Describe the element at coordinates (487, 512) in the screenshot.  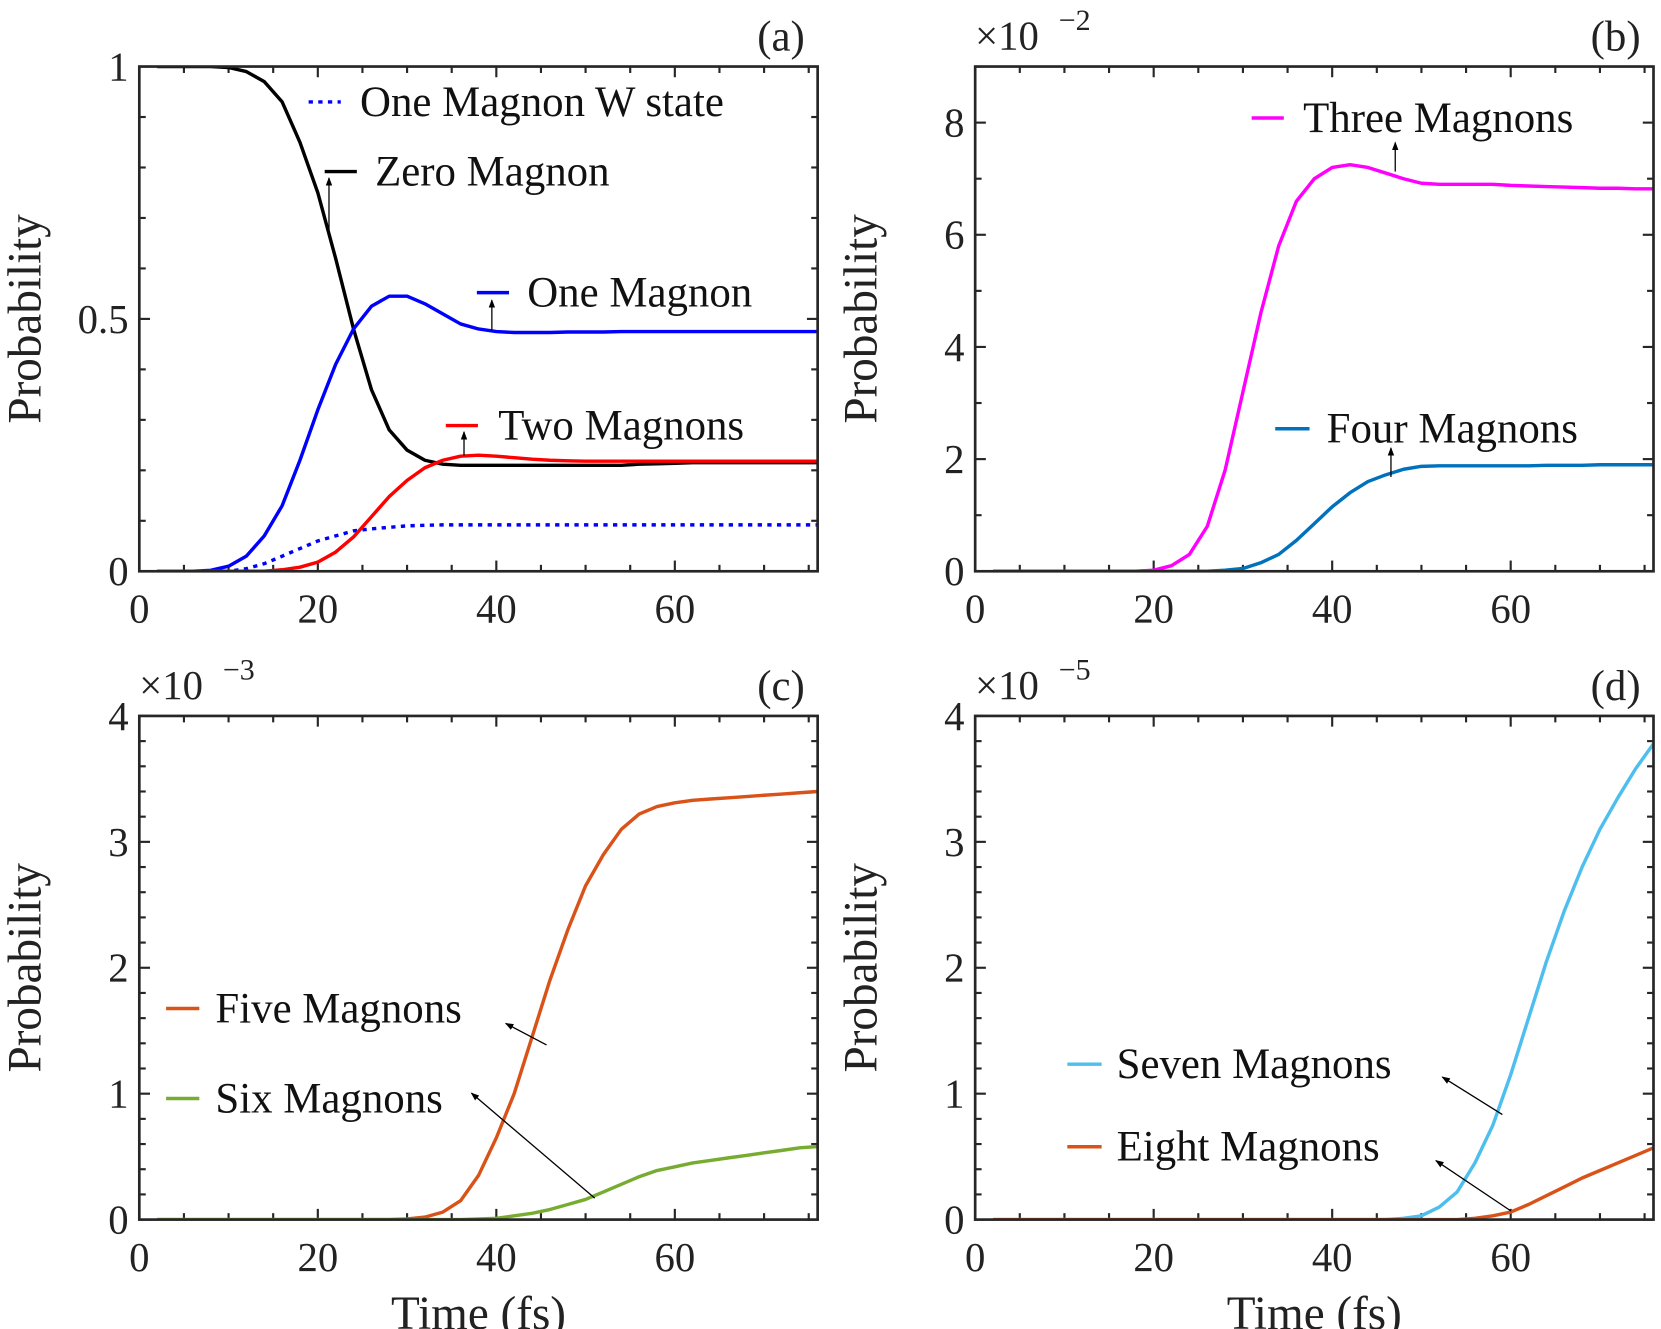
I see `series-line-two-magnons` at that location.